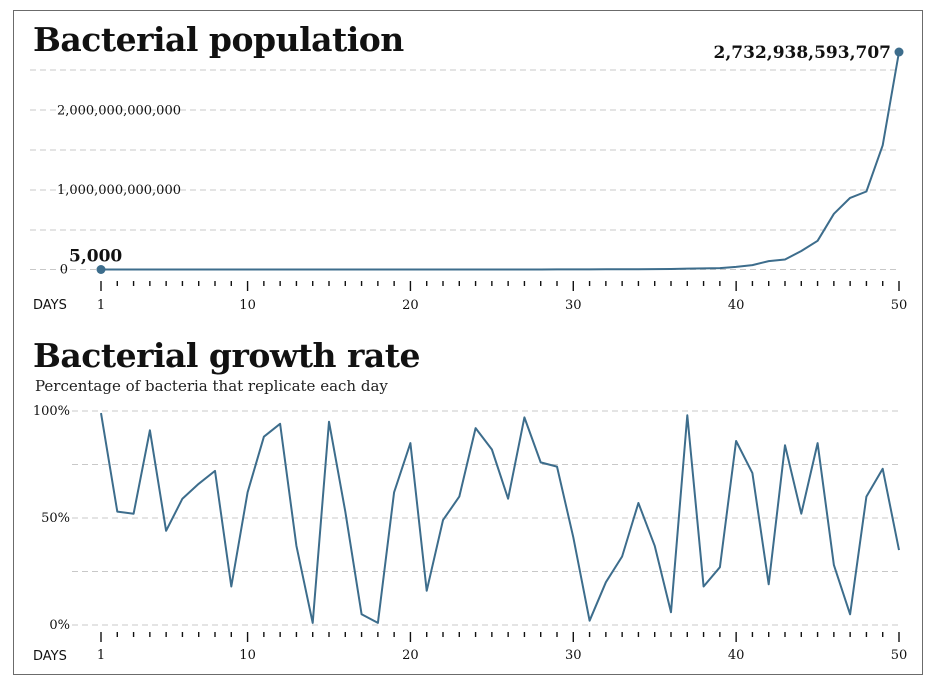 This screenshot has width=937, height=687. I want to click on c1-annotation-label: 2,732,938,593,707, so click(802, 53).